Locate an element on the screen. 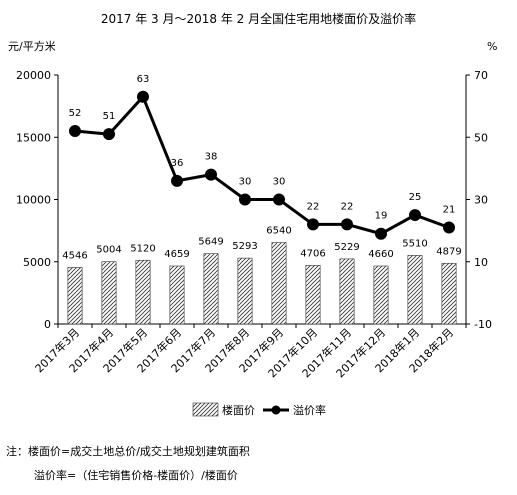  y-right-unit-label: % is located at coordinates (492, 46).